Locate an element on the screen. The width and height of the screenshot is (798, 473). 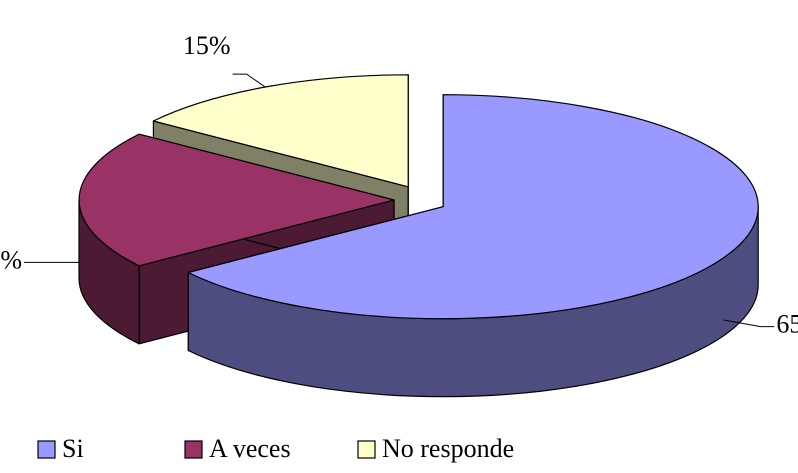
legend-label: A veces is located at coordinates (250, 448).